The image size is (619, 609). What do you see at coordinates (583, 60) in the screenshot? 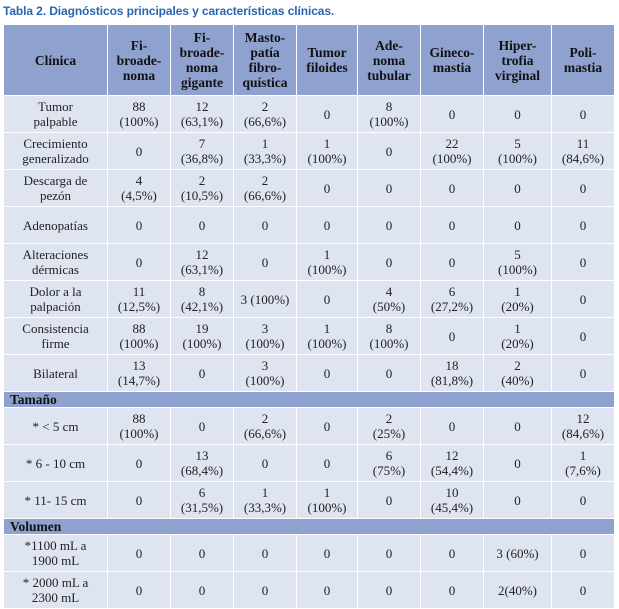
I see `column-header: Poli-mastia` at bounding box center [583, 60].